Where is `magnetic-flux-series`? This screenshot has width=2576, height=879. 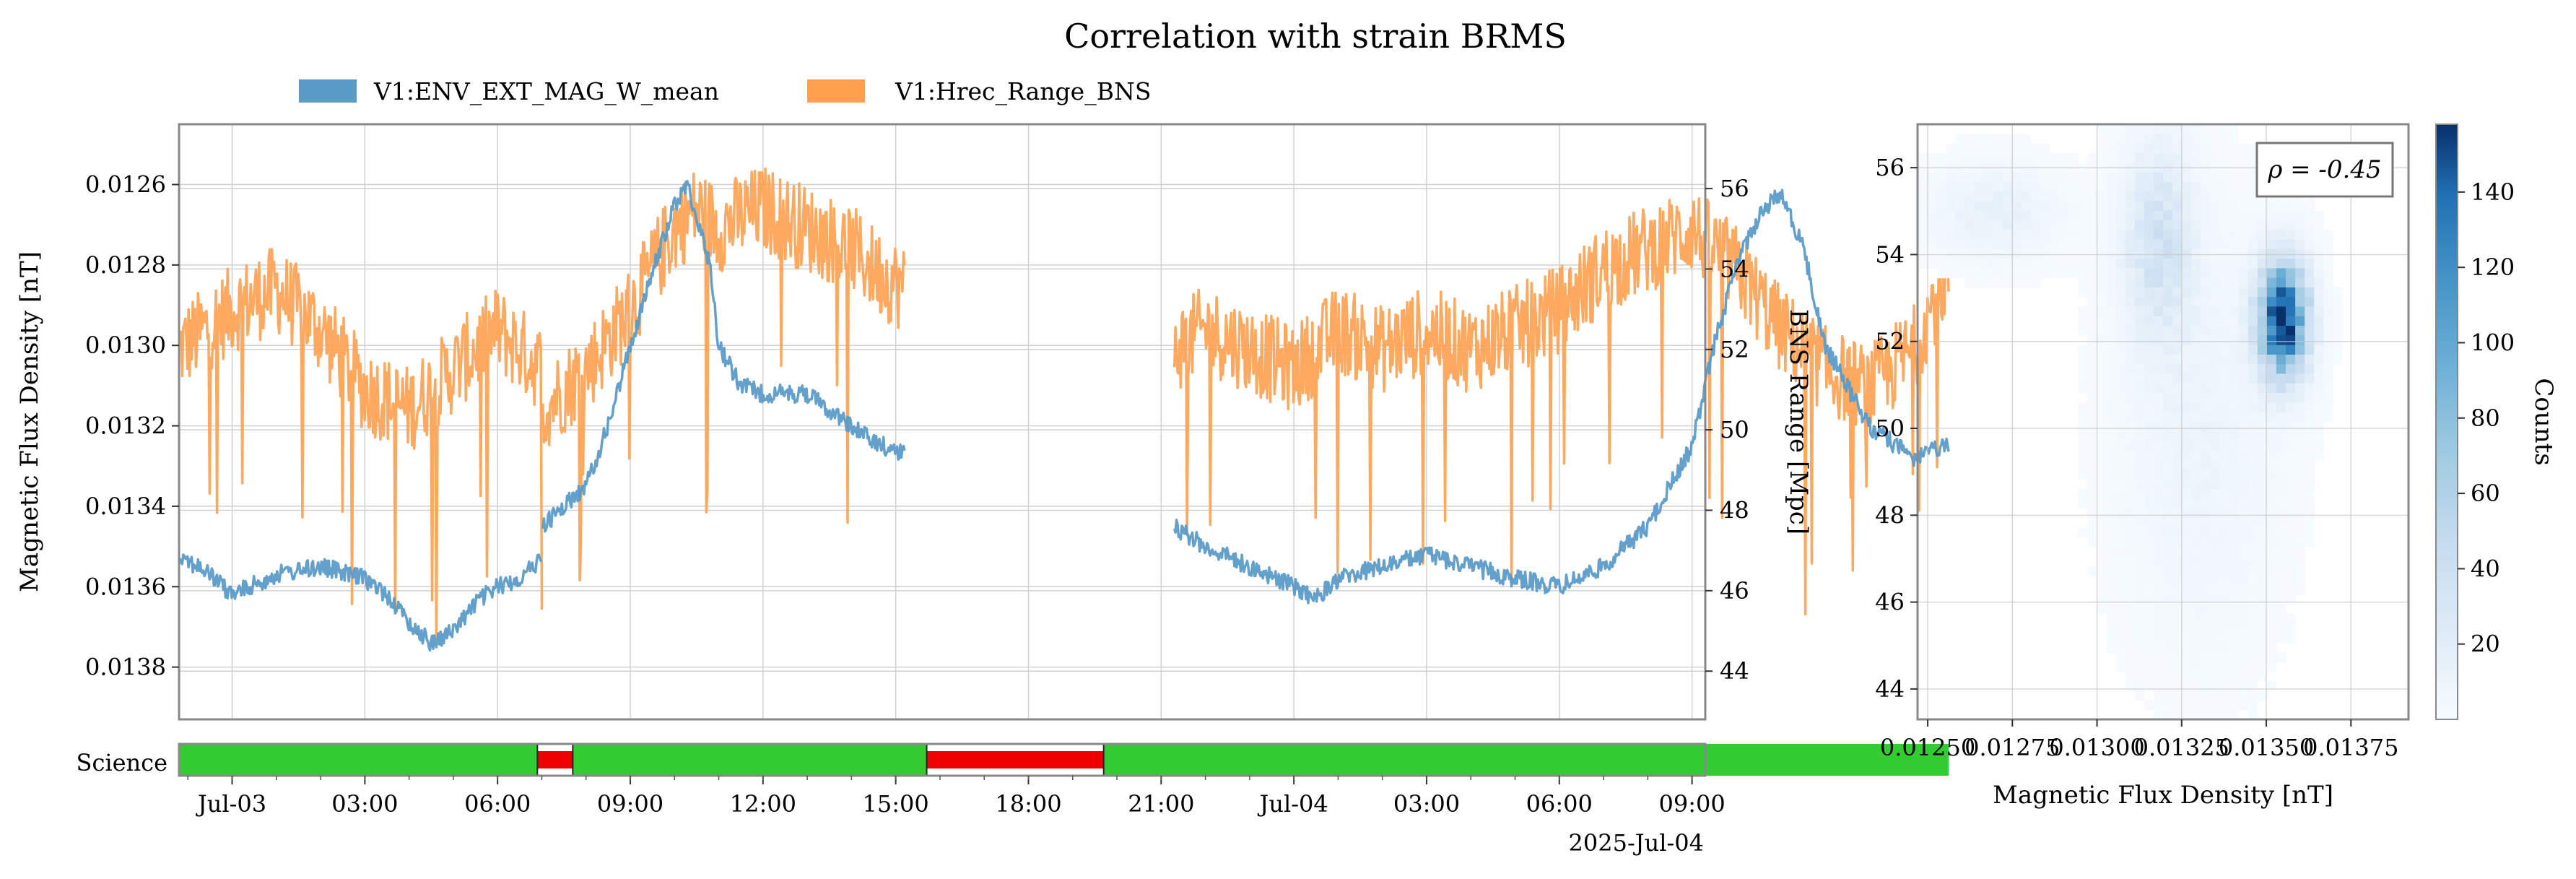
magnetic-flux-series is located at coordinates (360, 602).